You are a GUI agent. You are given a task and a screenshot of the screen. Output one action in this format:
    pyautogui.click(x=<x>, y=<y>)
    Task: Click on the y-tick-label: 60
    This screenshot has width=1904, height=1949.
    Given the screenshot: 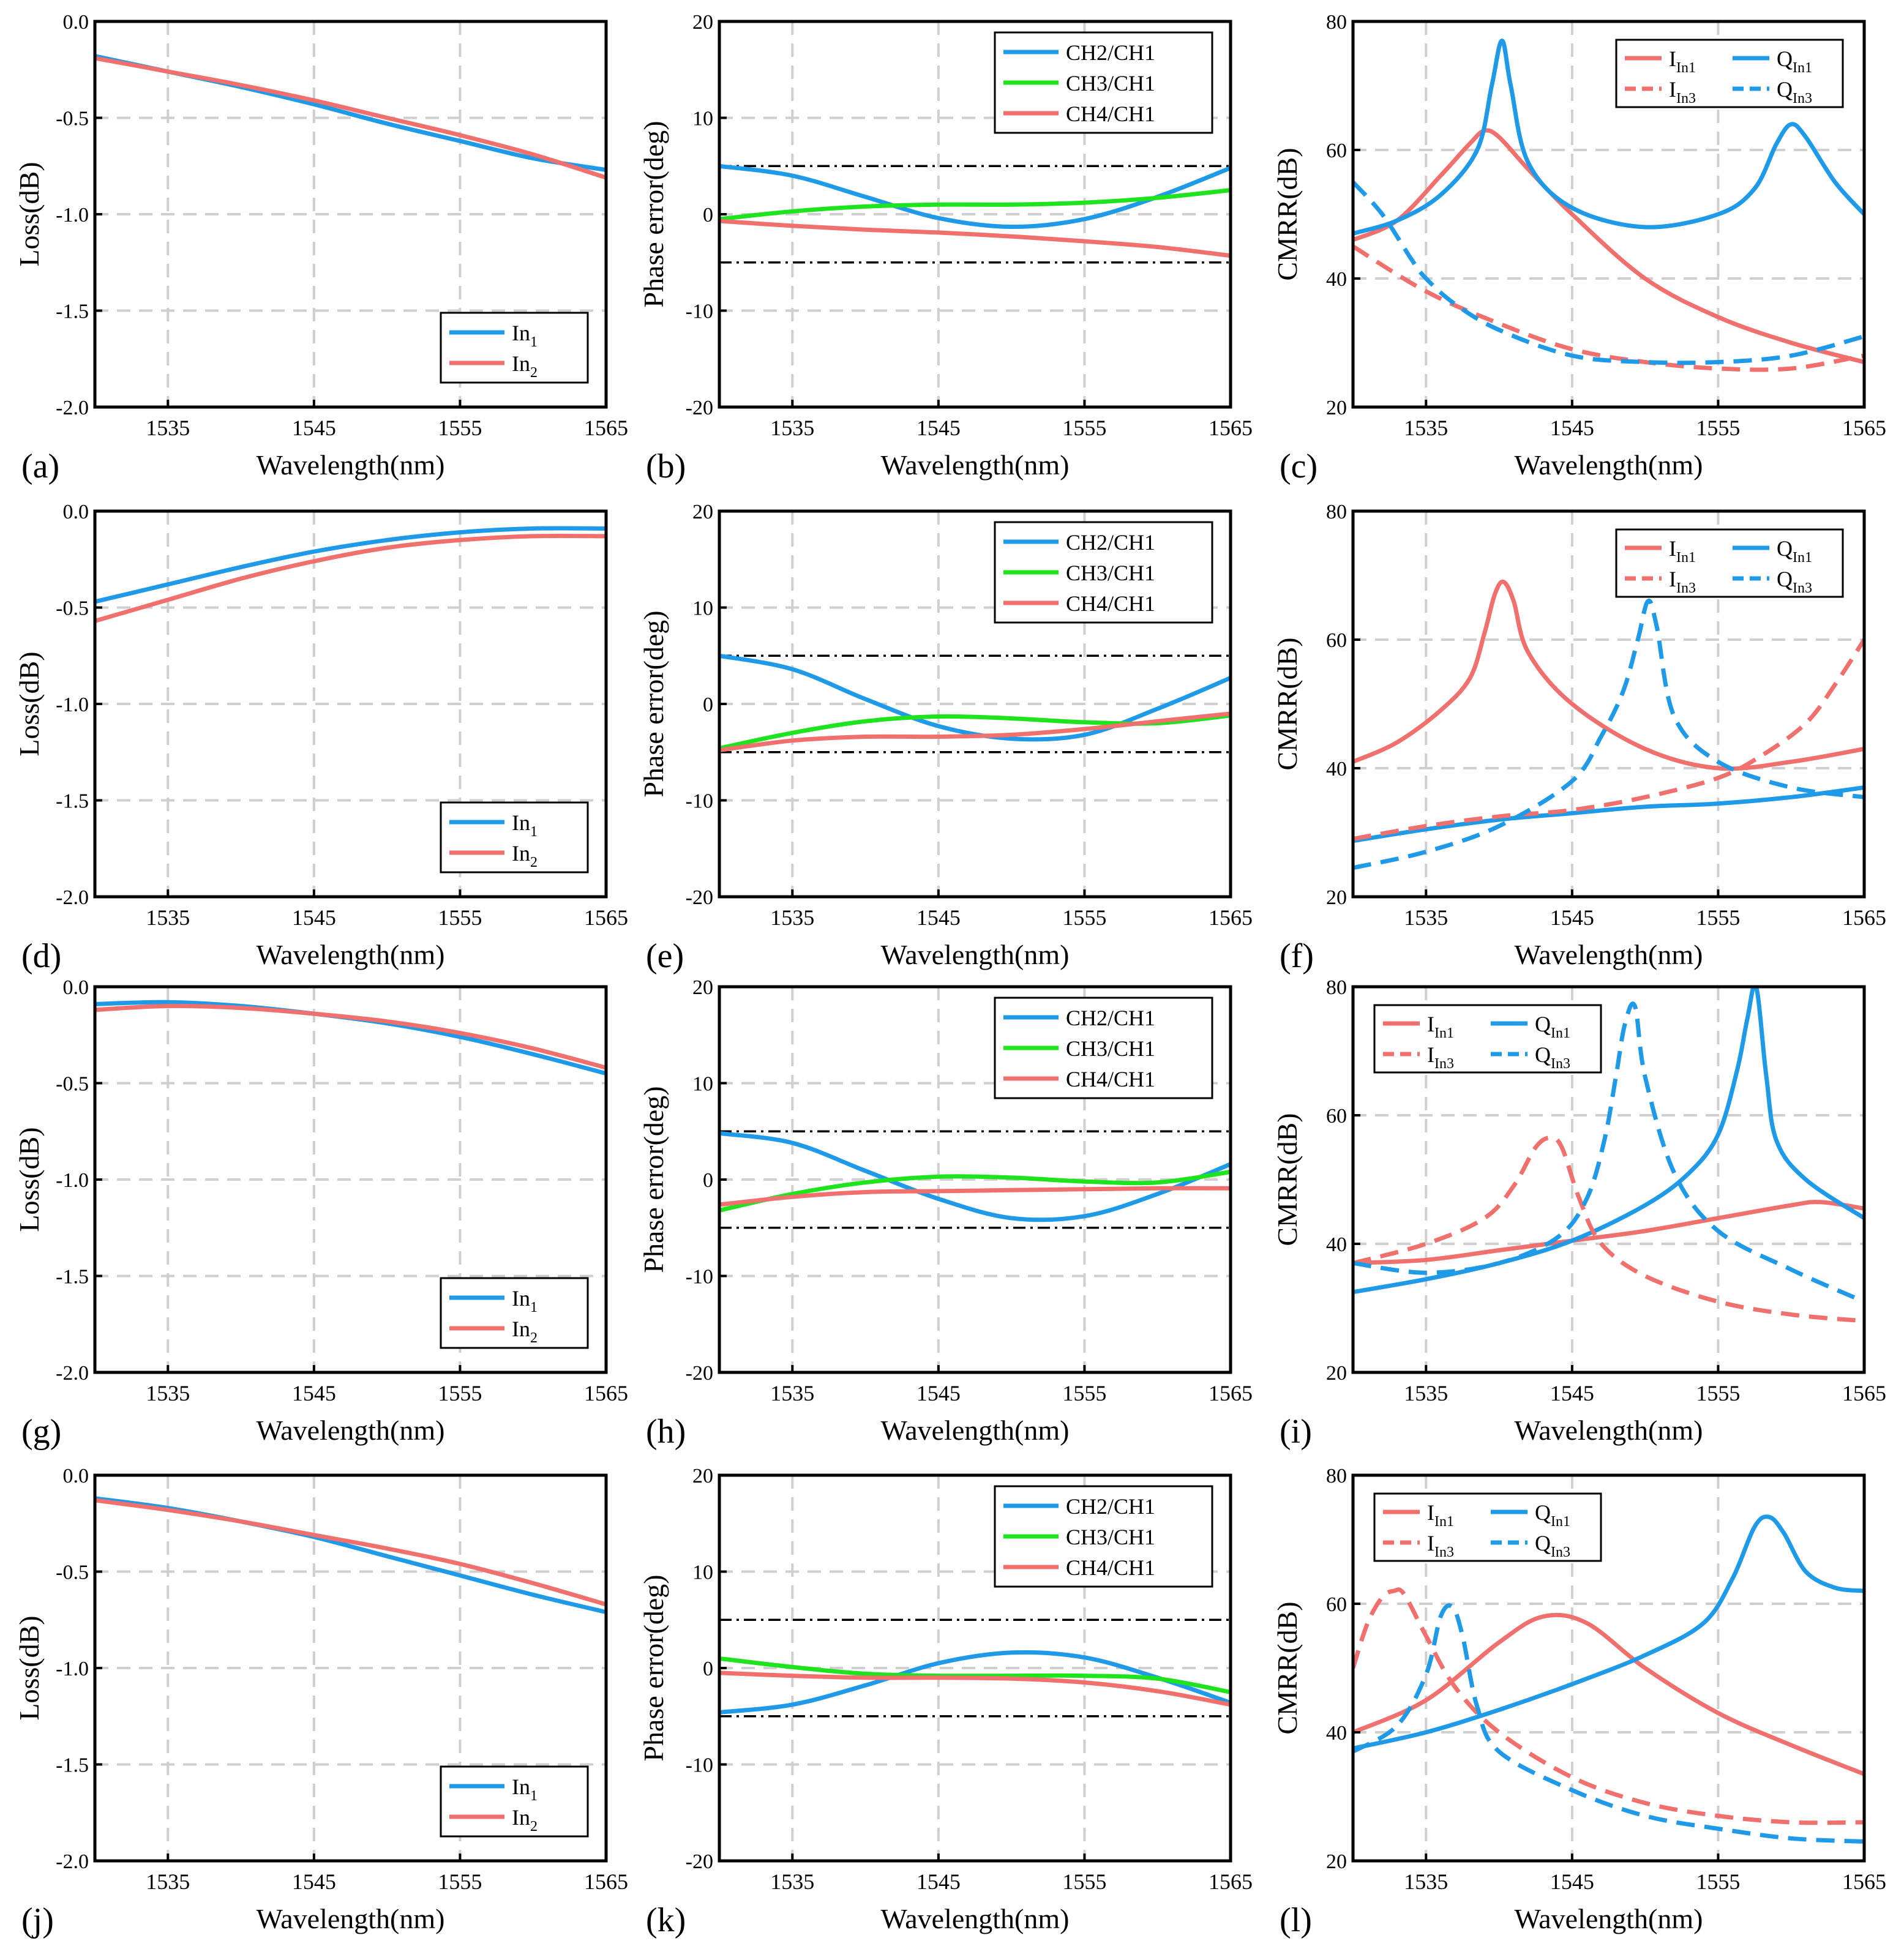 What is the action you would take?
    pyautogui.click(x=1336, y=1116)
    